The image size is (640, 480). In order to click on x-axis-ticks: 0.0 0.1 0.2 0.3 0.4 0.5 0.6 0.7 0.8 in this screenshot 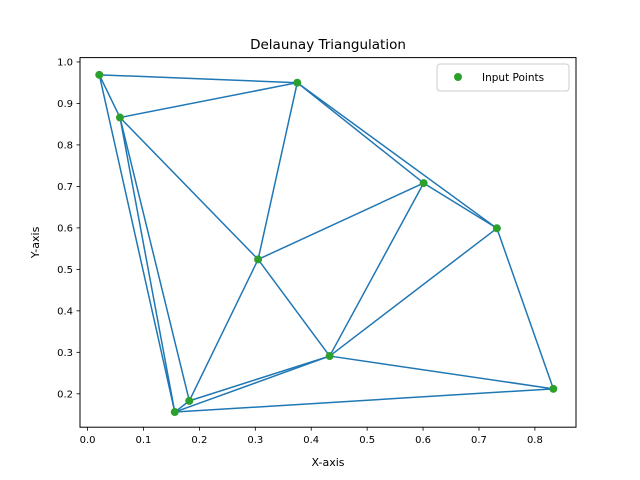, I will do `click(311, 436)`.